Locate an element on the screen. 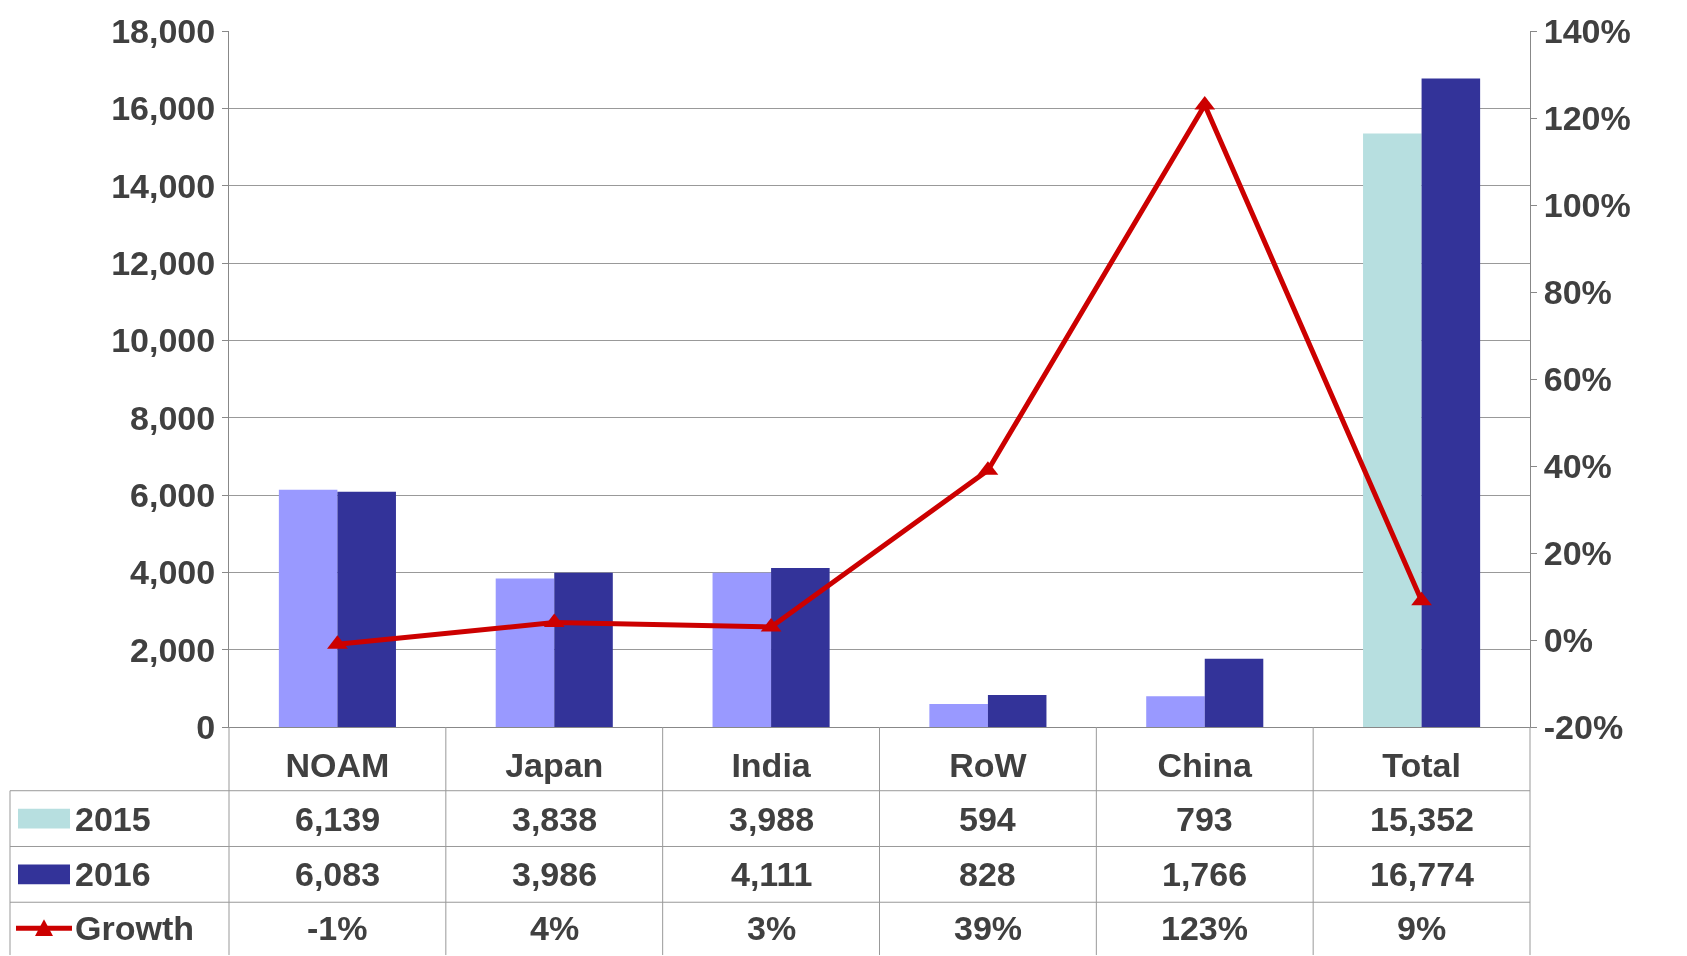  point is located at coordinates (1421, 598).